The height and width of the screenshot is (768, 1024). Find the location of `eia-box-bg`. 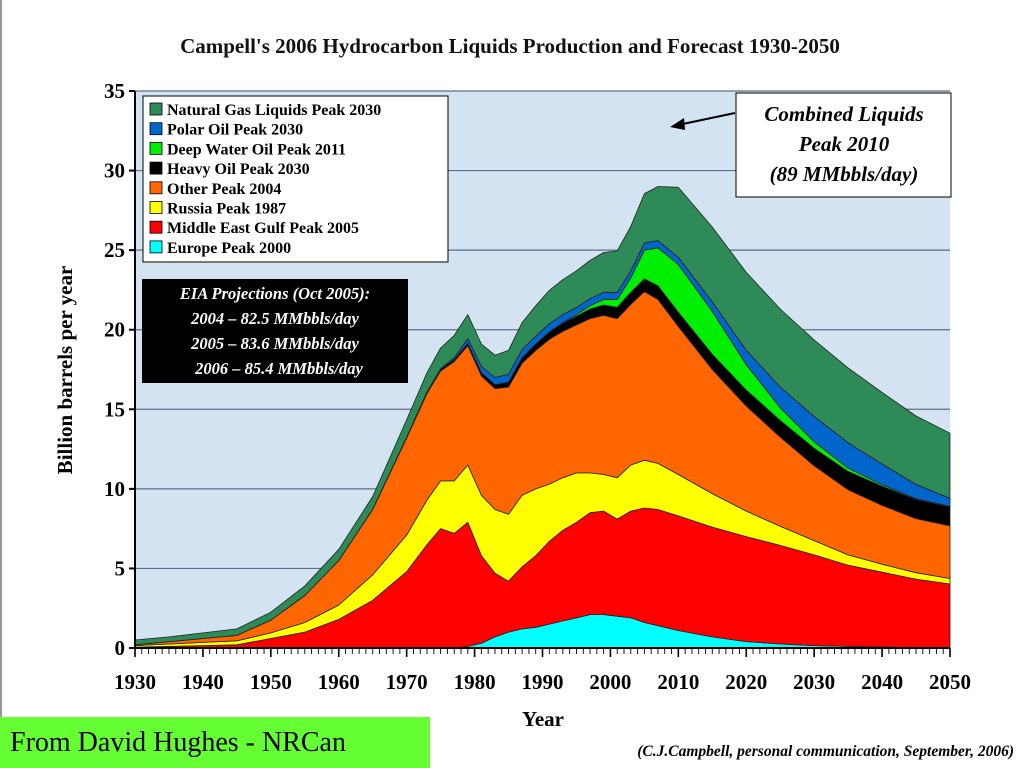

eia-box-bg is located at coordinates (275, 331).